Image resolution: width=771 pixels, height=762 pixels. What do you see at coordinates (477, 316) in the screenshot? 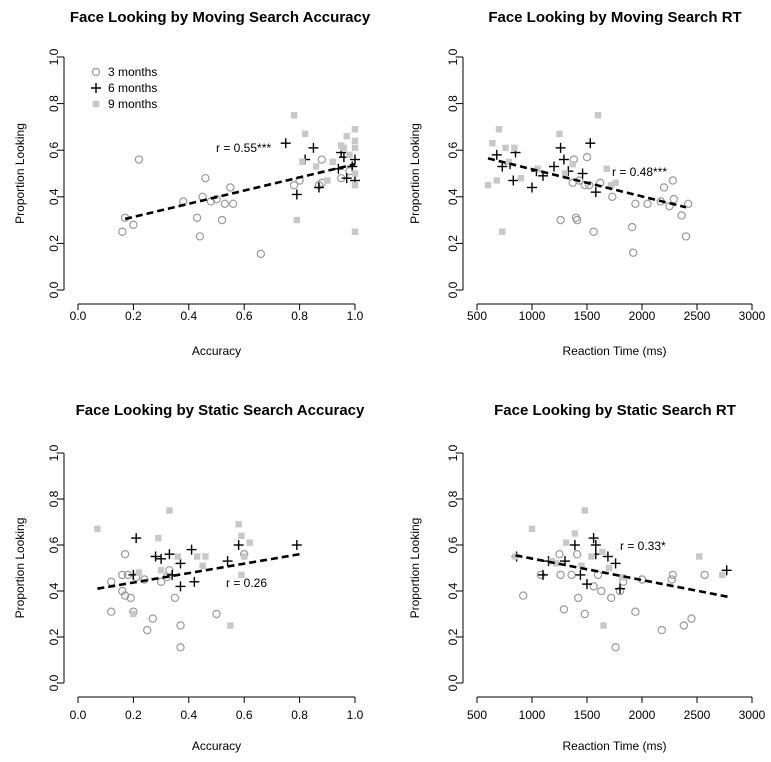
I see `x-tick-label: 500` at bounding box center [477, 316].